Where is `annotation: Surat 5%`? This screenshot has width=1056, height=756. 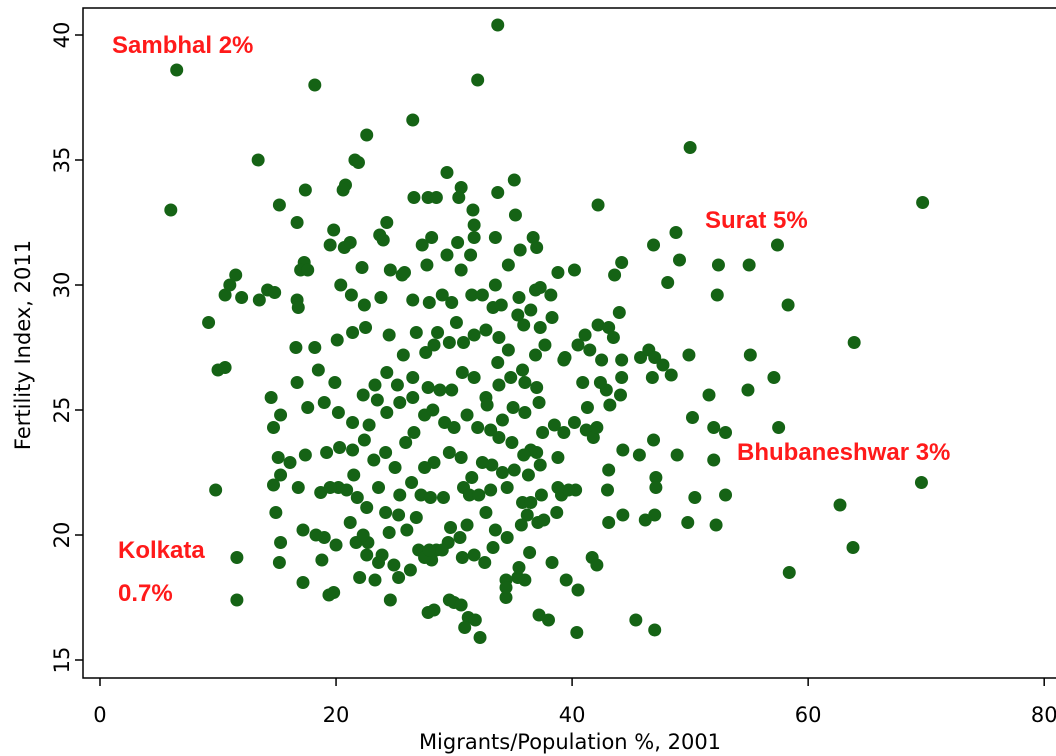
annotation: Surat 5% is located at coordinates (756, 220).